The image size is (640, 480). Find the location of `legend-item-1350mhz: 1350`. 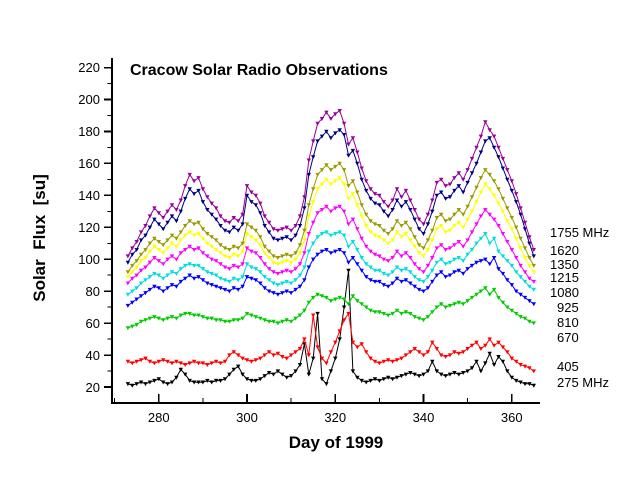

legend-item-1350mhz: 1350 is located at coordinates (564, 264).